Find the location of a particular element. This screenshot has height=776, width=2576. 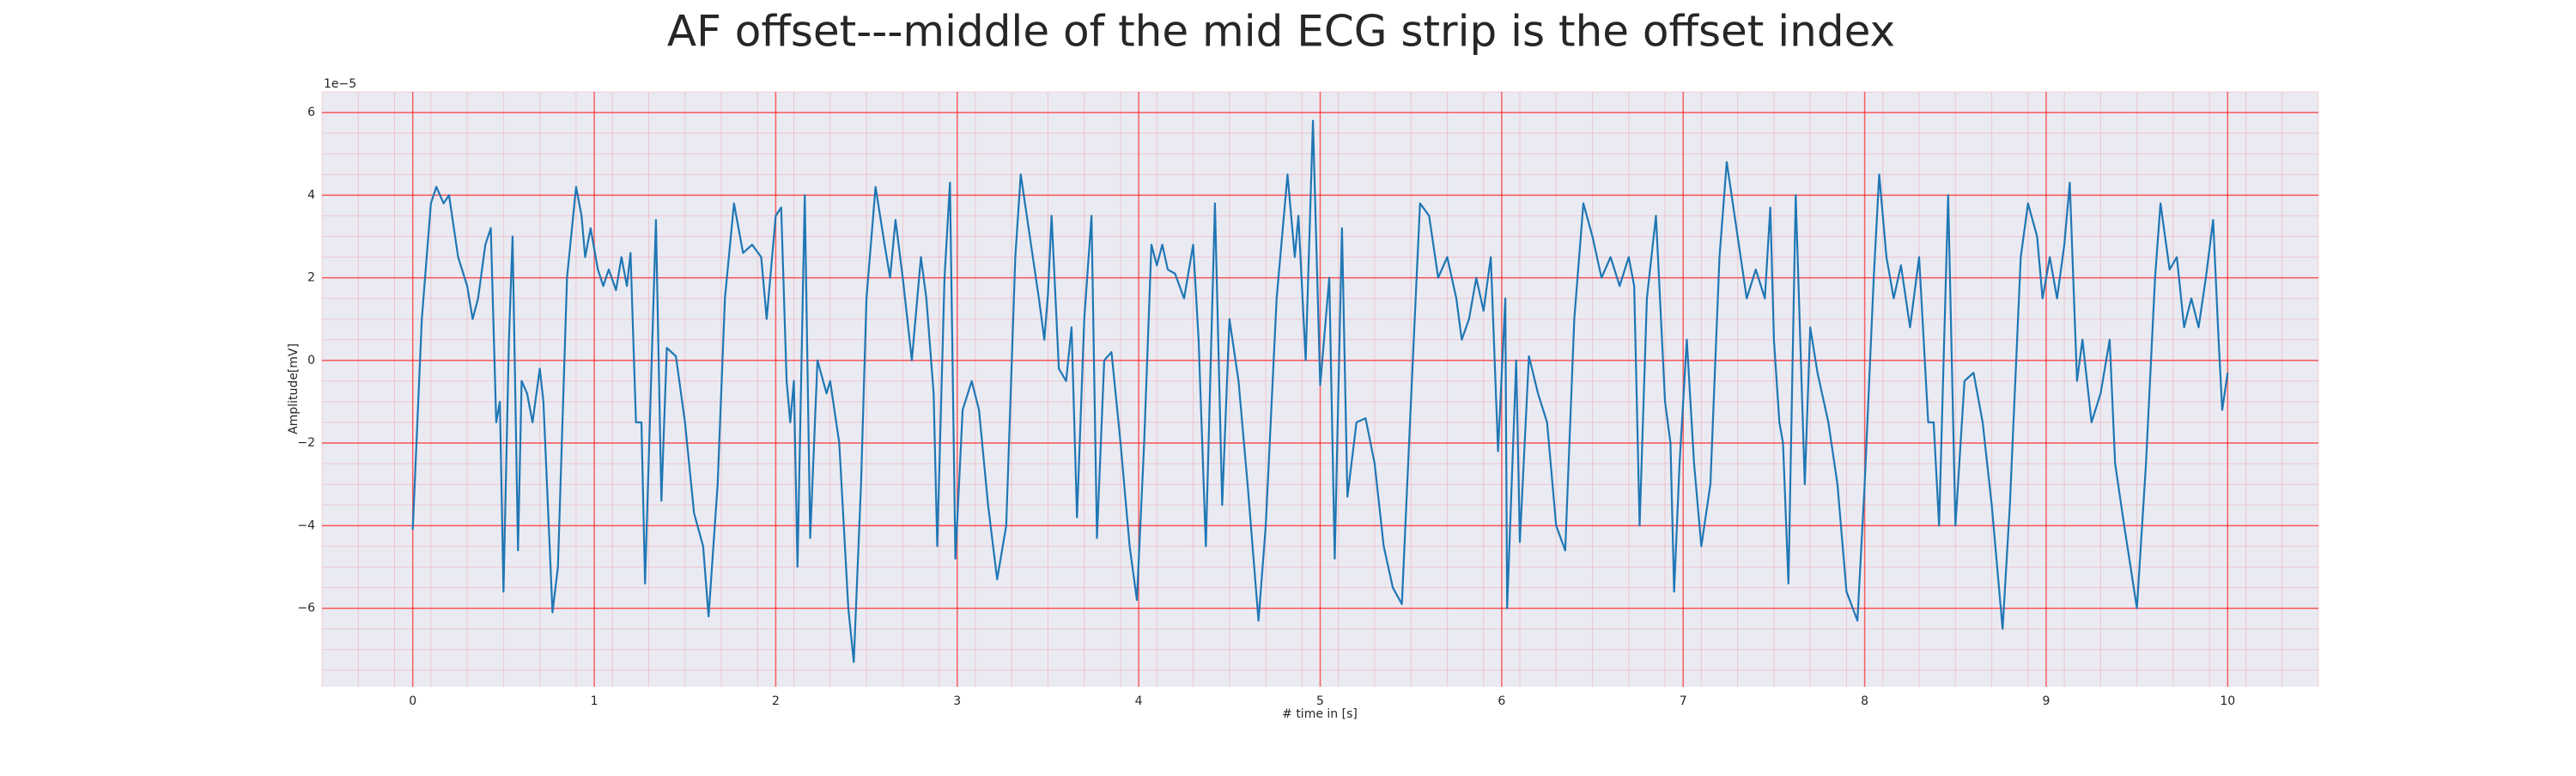

y-tick-label: −6 is located at coordinates (306, 608).